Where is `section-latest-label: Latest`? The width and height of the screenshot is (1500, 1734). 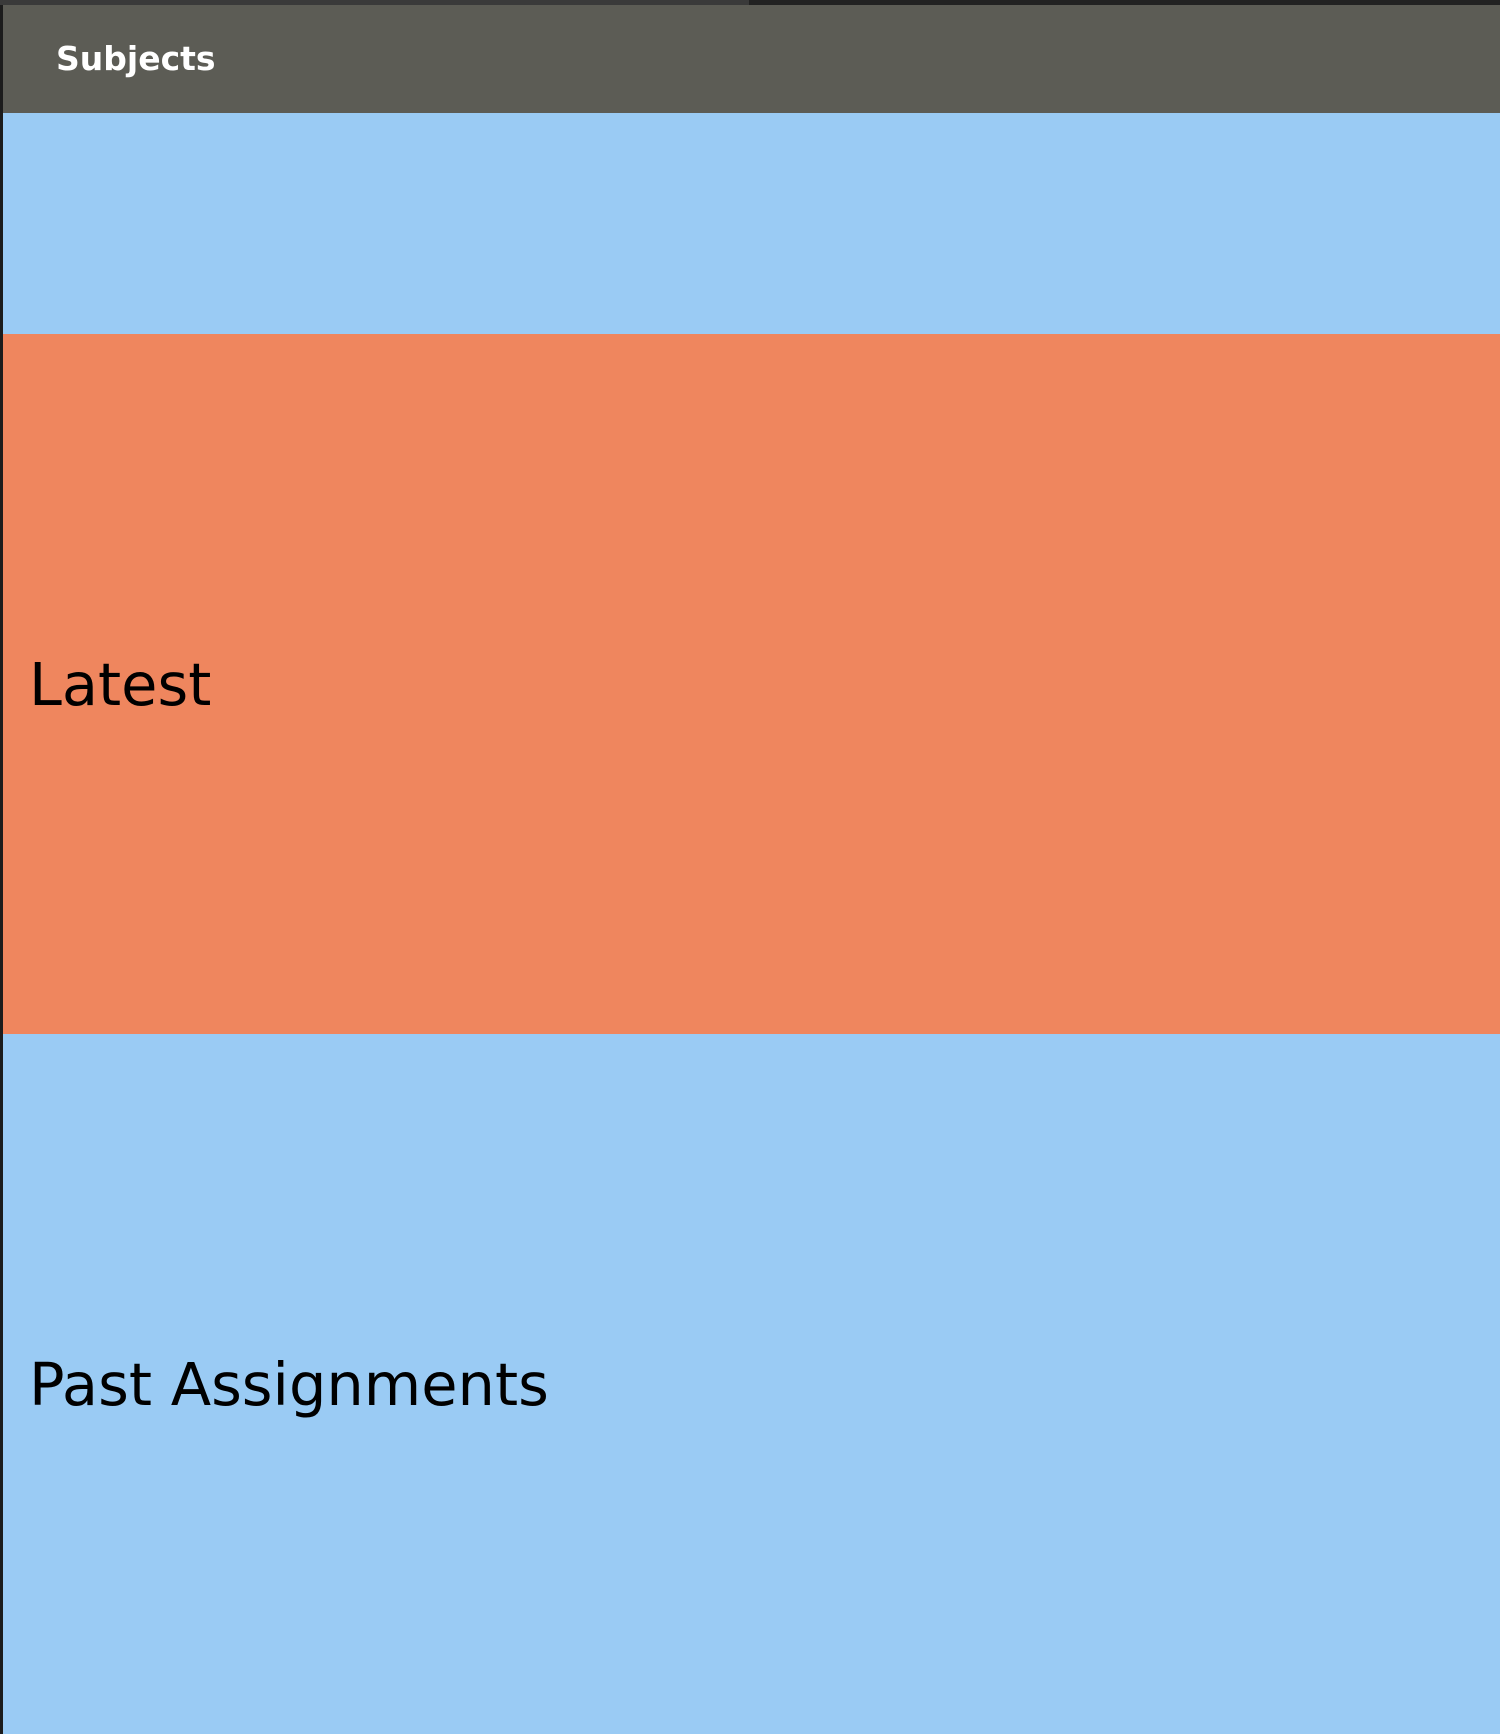 section-latest-label: Latest is located at coordinates (120, 684).